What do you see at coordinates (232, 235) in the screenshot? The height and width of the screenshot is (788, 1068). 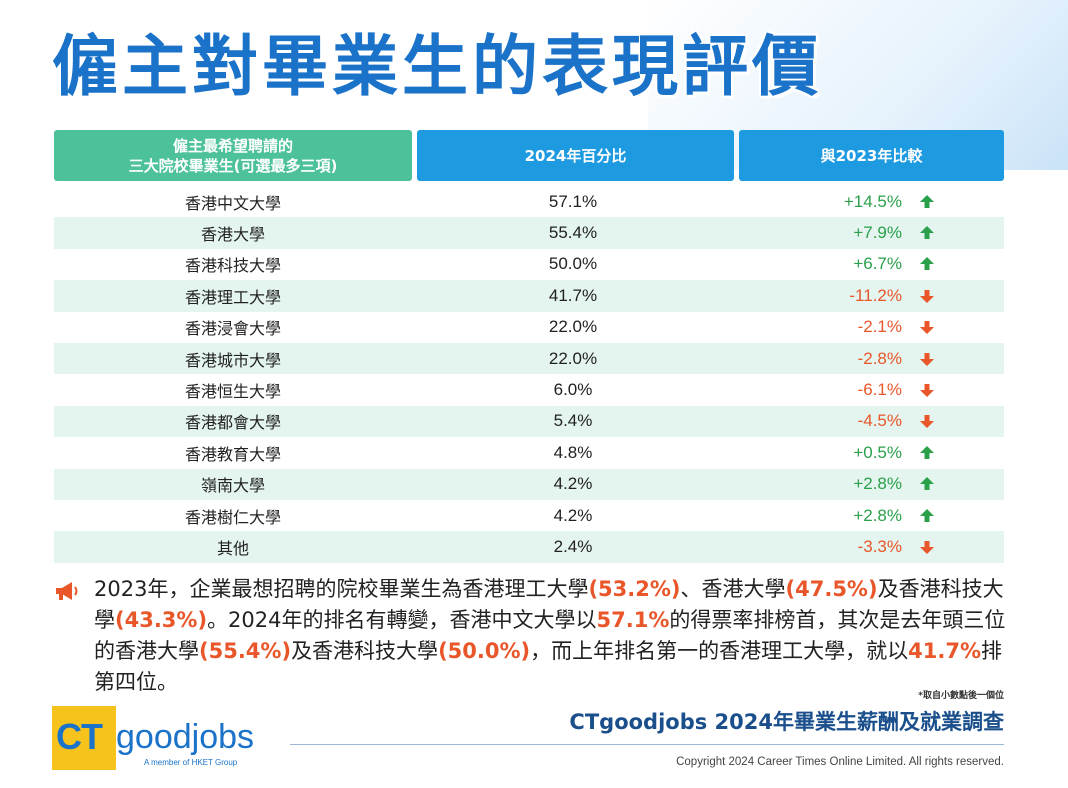 I see `university-name: 香港大學` at bounding box center [232, 235].